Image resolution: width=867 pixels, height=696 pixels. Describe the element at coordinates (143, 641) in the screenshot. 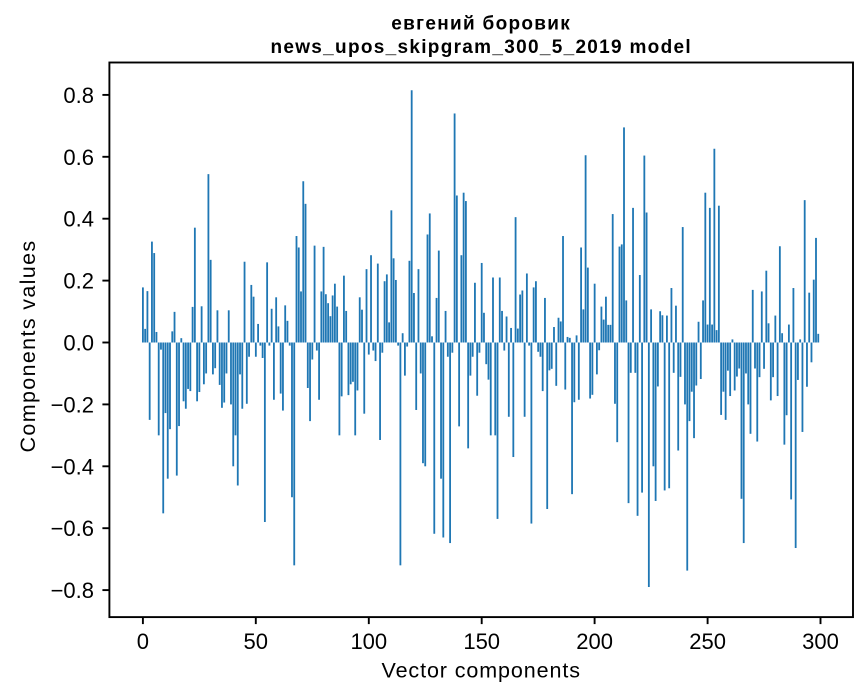

I see `svg-text: 0` at that location.